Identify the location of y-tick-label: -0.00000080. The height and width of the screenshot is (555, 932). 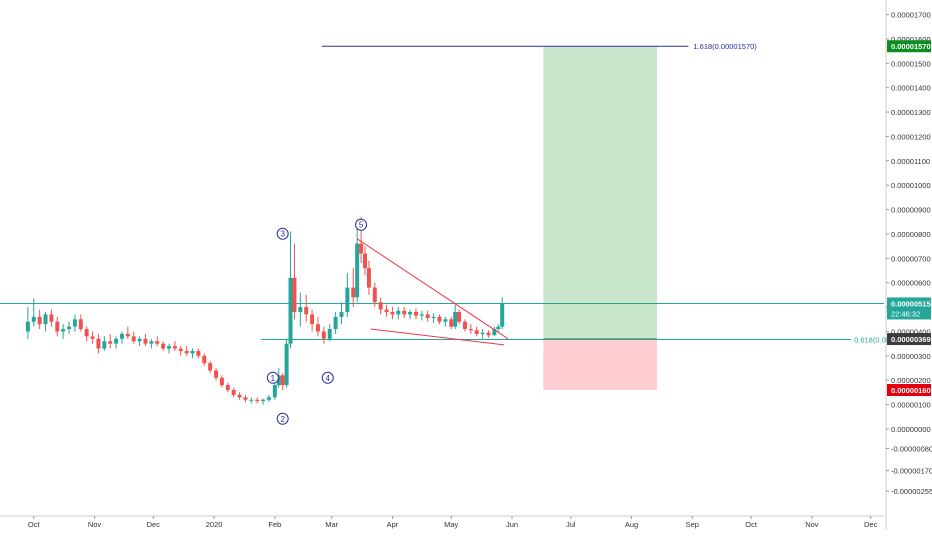
(911, 449).